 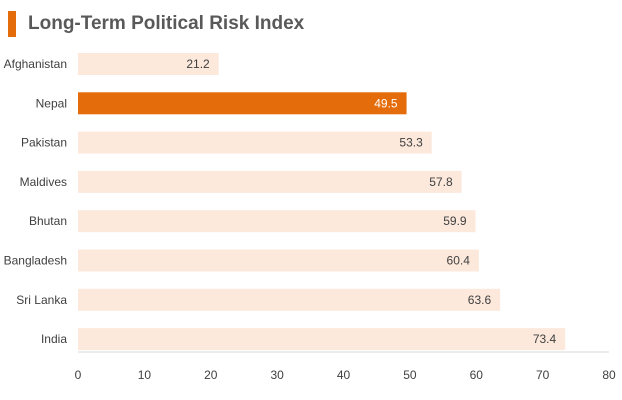 What do you see at coordinates (51, 103) in the screenshot?
I see `category-label: Nepal` at bounding box center [51, 103].